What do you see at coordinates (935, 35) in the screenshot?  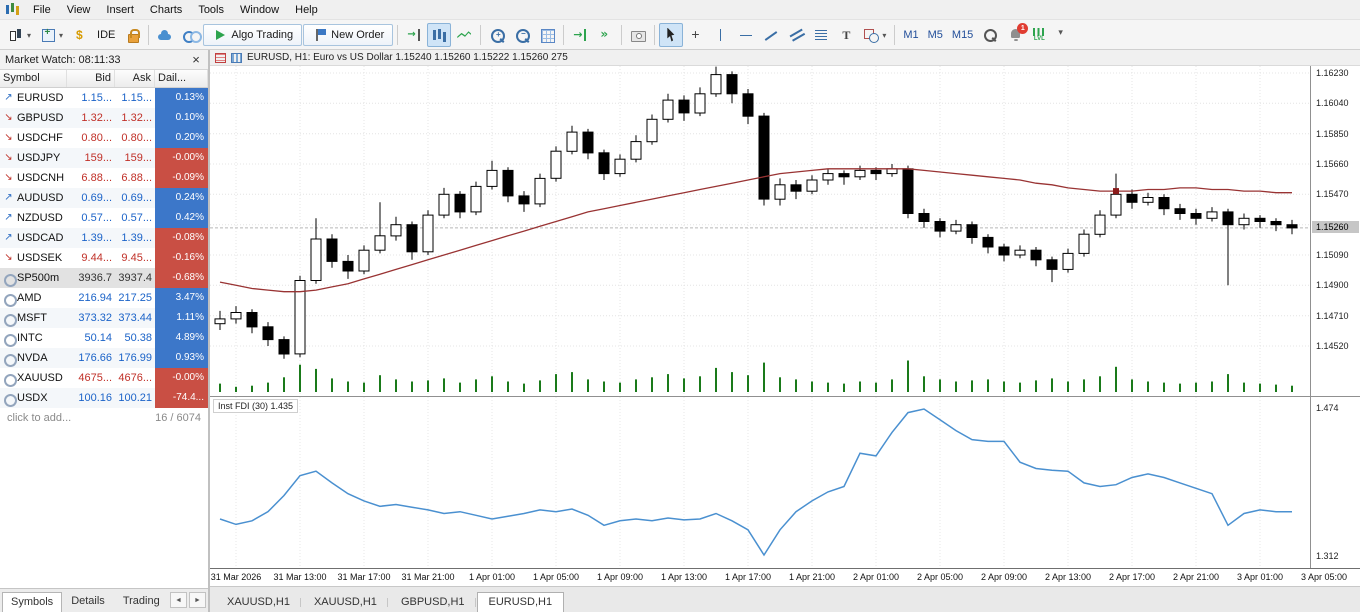 I see `tf-m5-button: M5` at bounding box center [935, 35].